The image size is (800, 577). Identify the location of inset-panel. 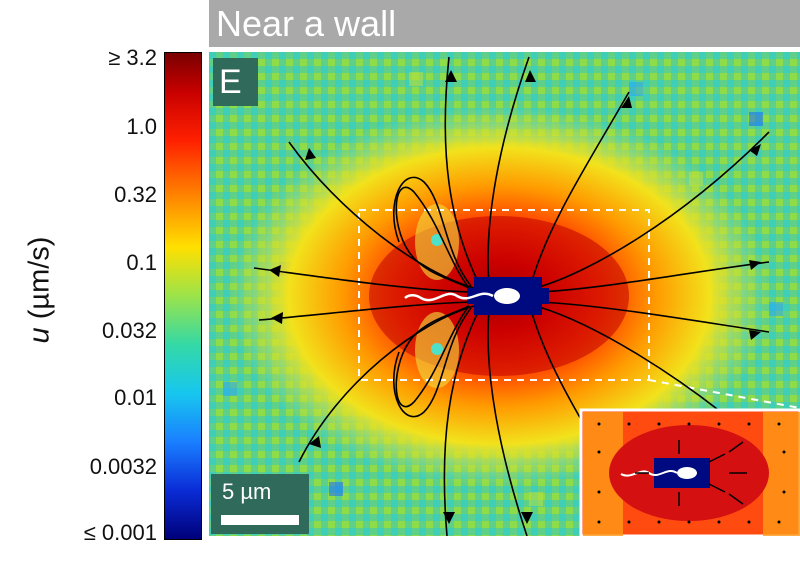
(689, 472).